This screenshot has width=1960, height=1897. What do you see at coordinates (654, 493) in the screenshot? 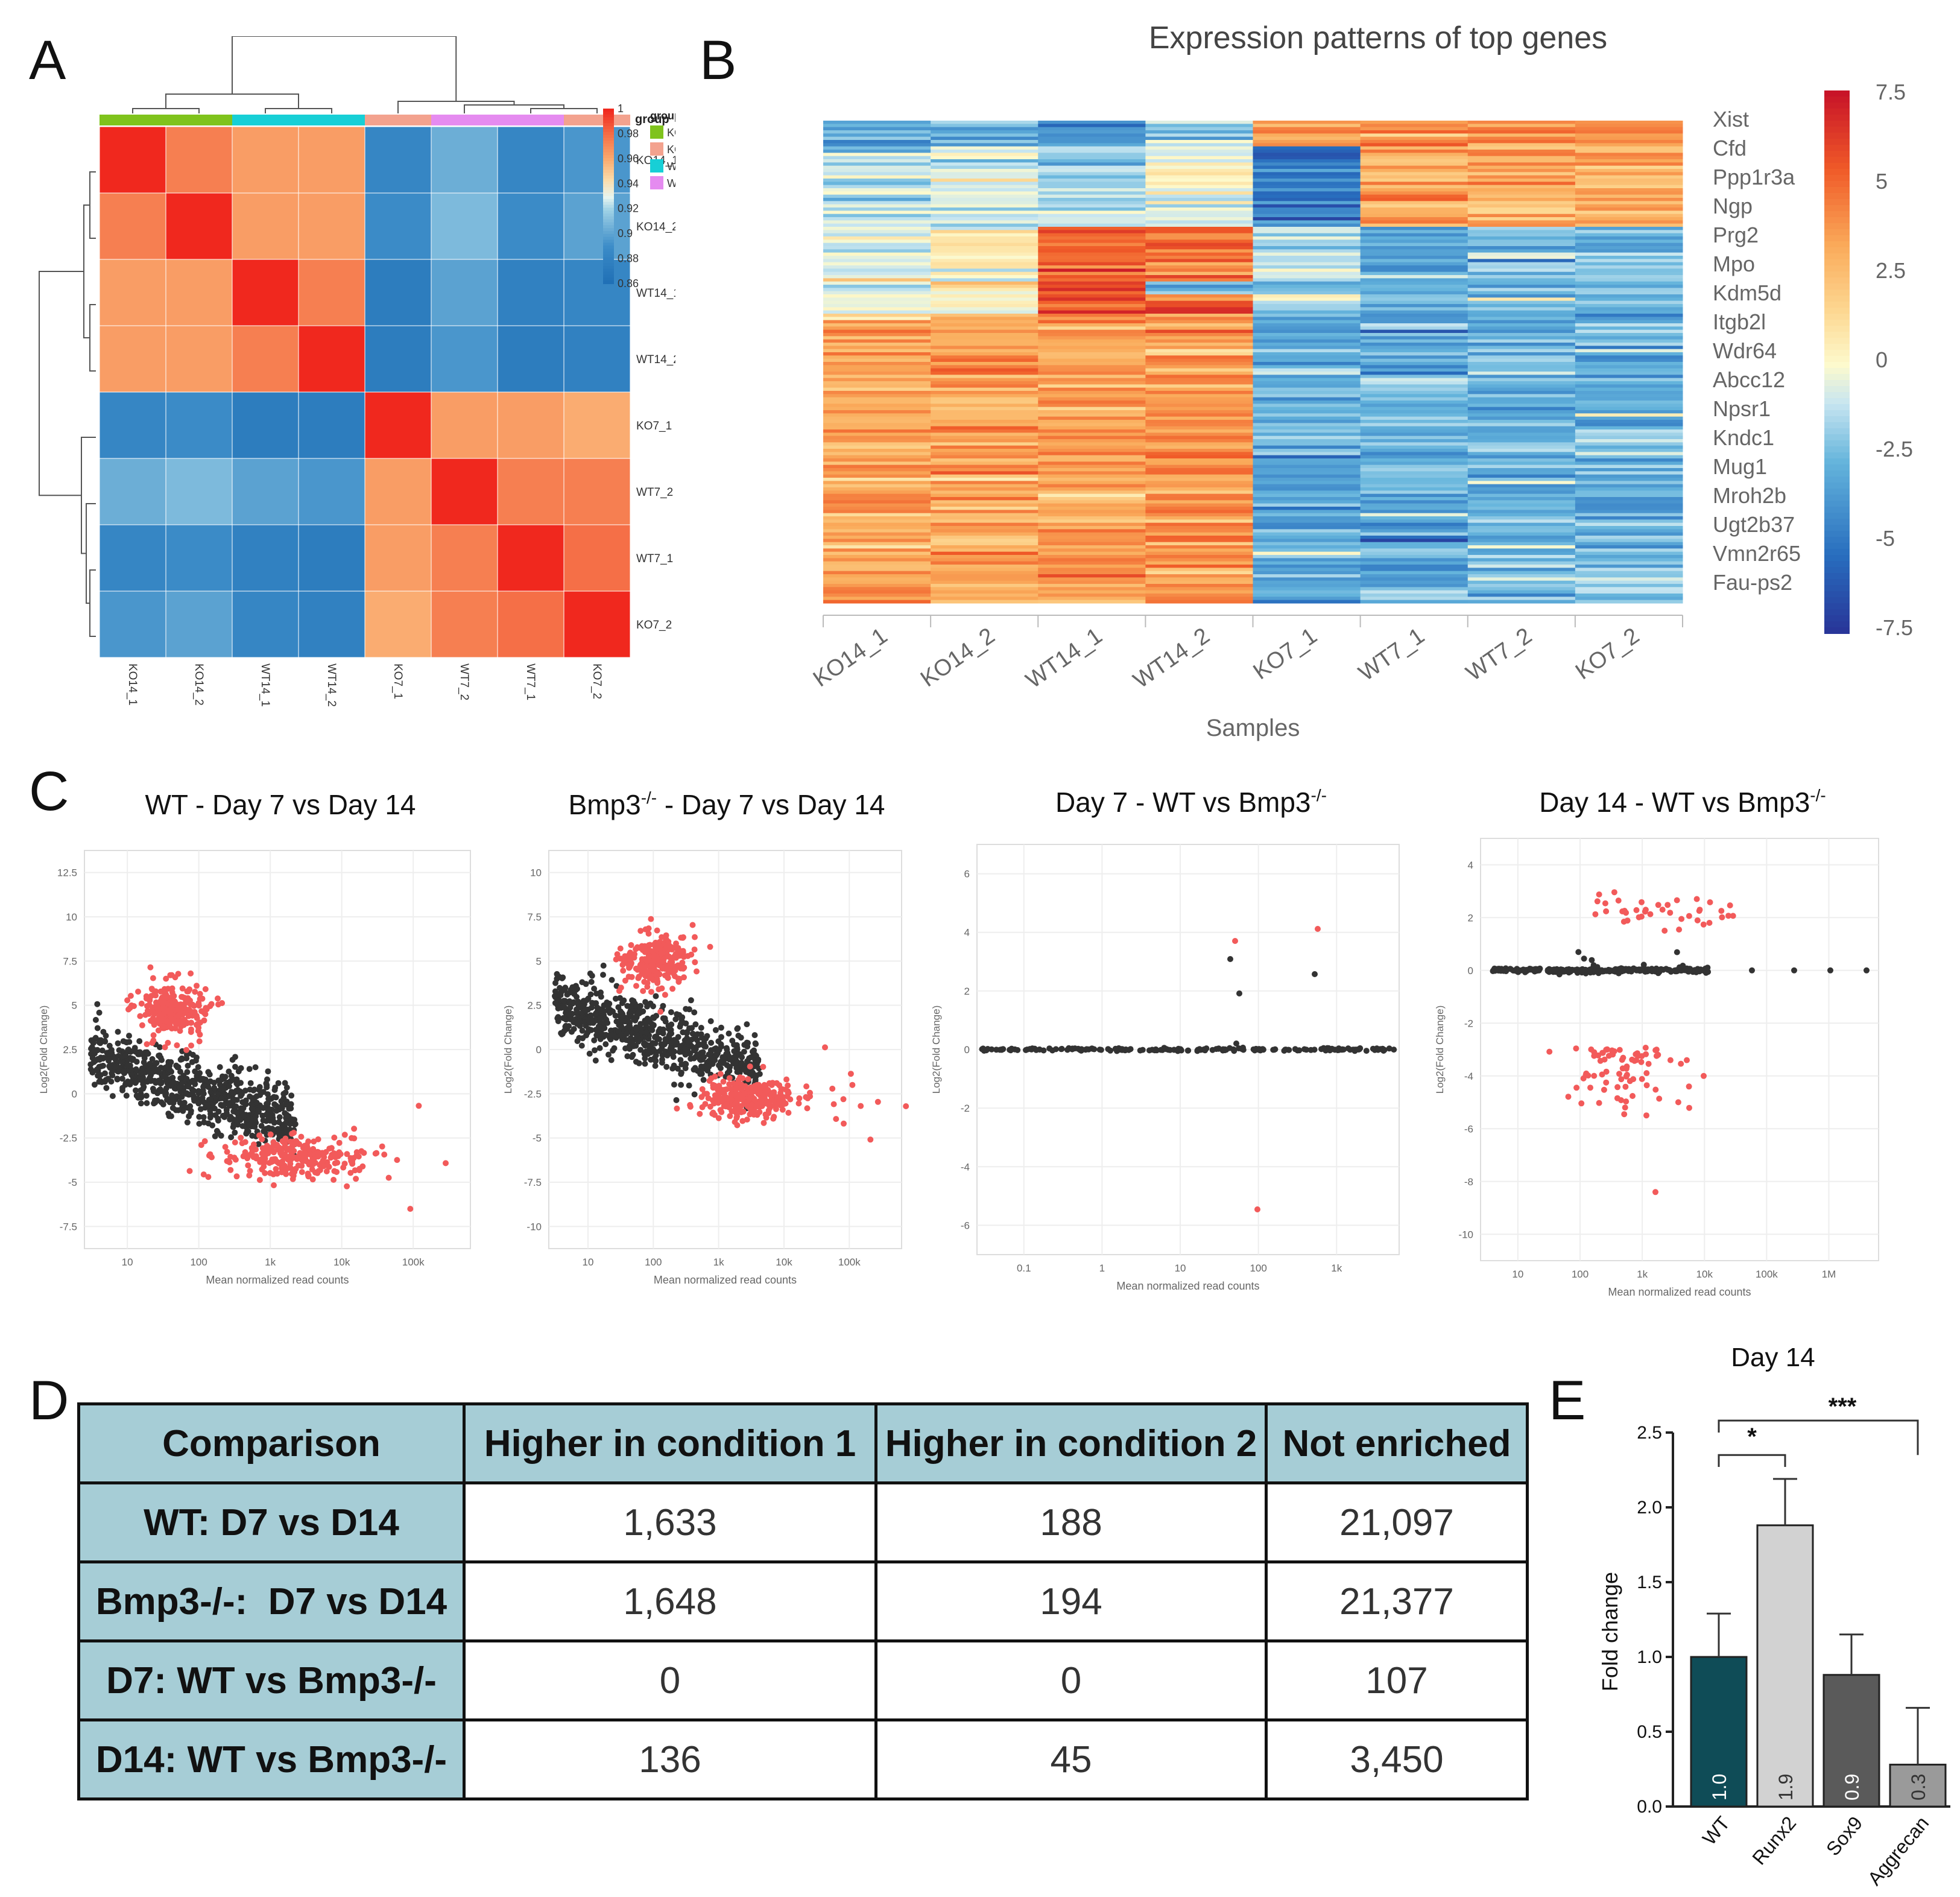
I see `row-label: WT7_2` at bounding box center [654, 493].